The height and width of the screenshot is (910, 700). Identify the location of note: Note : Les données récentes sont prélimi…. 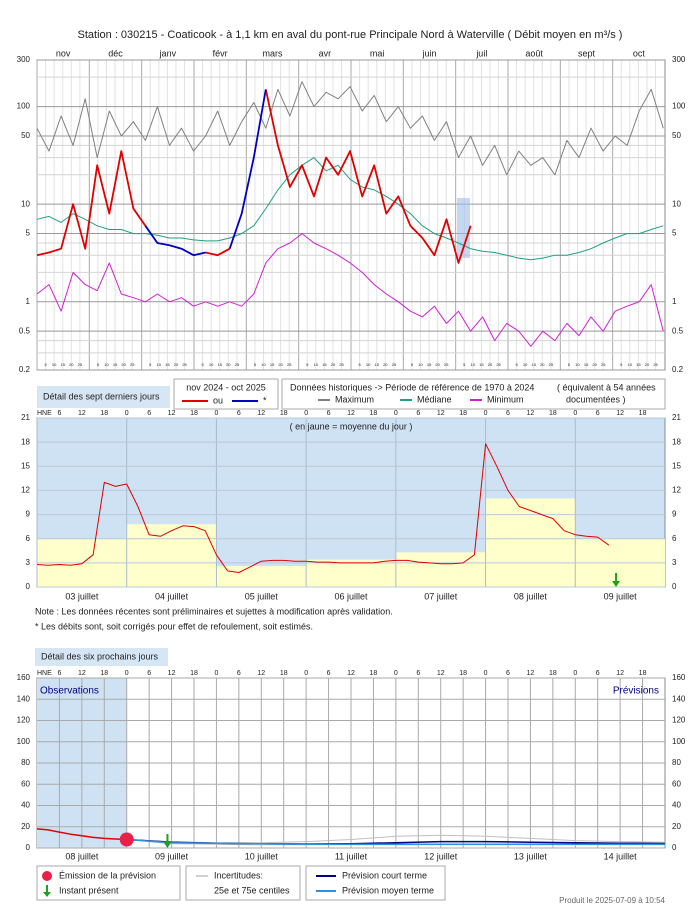
(214, 611).